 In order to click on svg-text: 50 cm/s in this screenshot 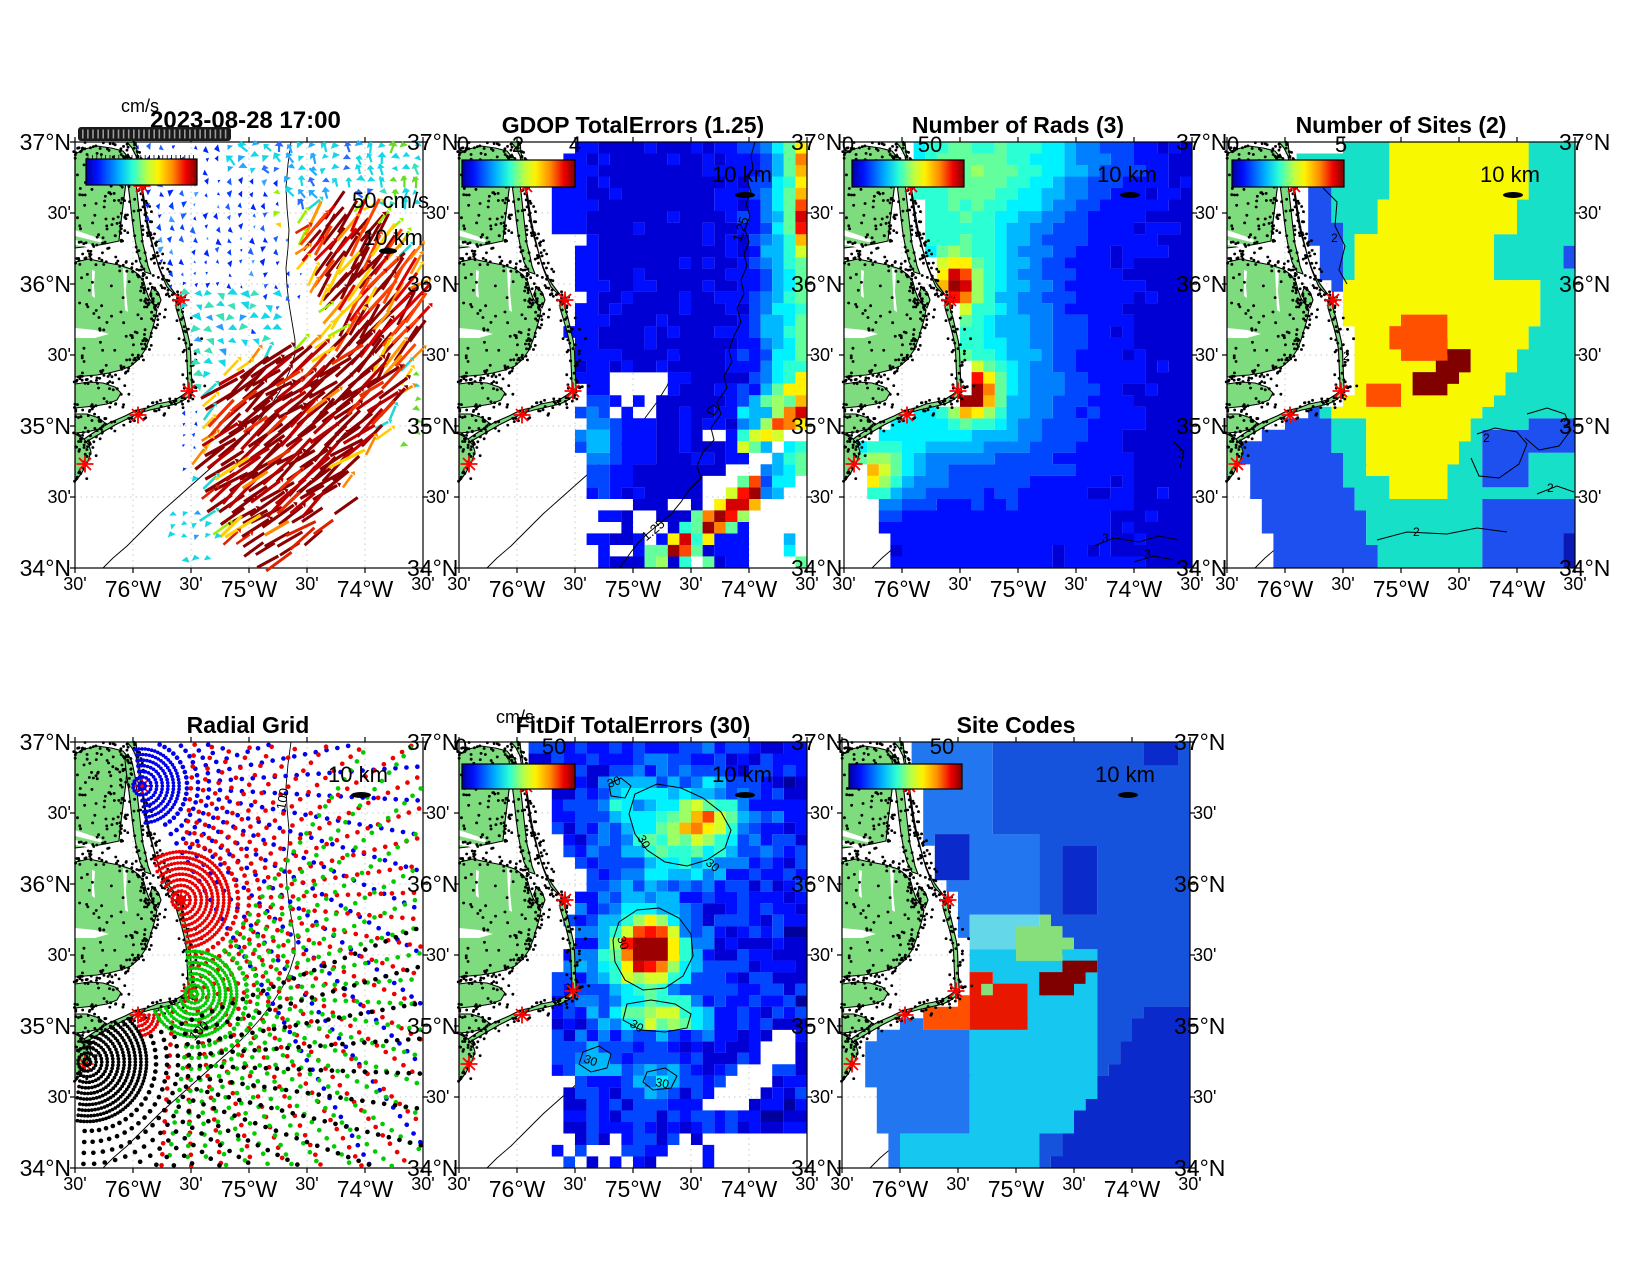, I will do `click(390, 200)`.